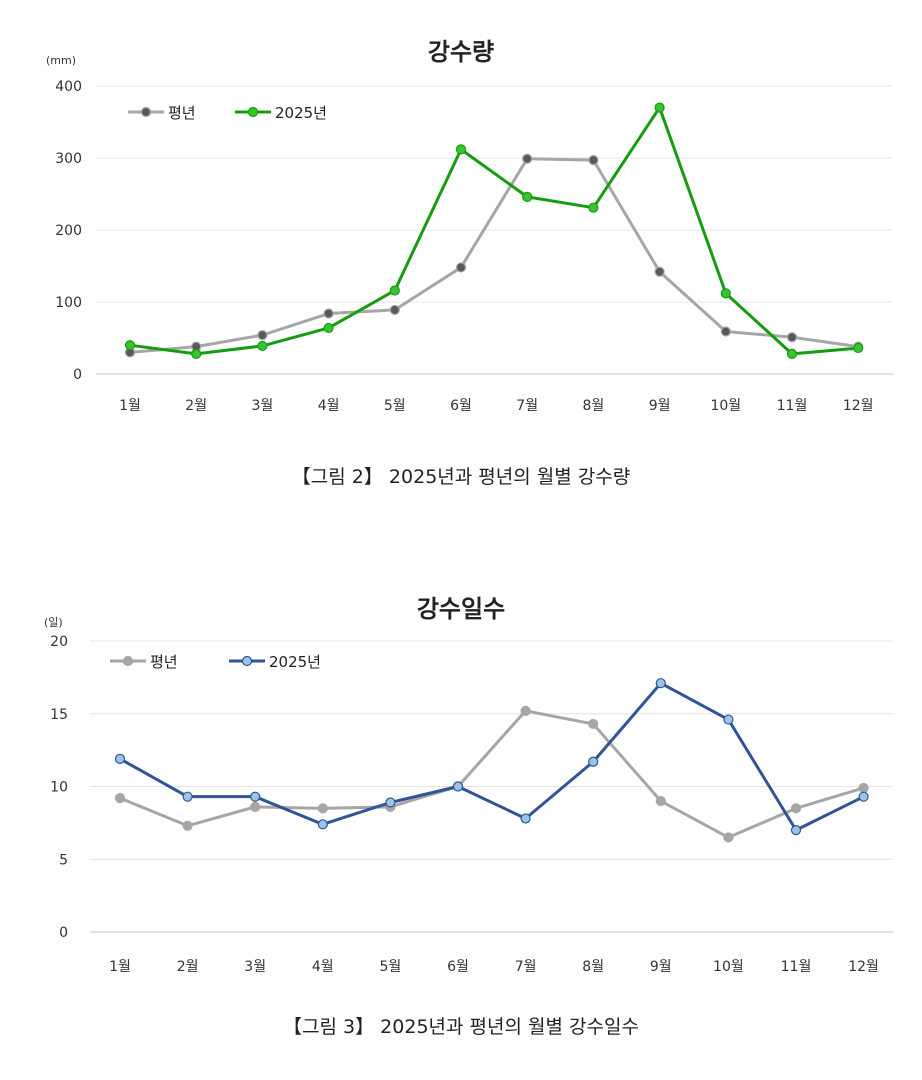  Describe the element at coordinates (59, 788) in the screenshot. I see `y-tick-label: 10` at that location.